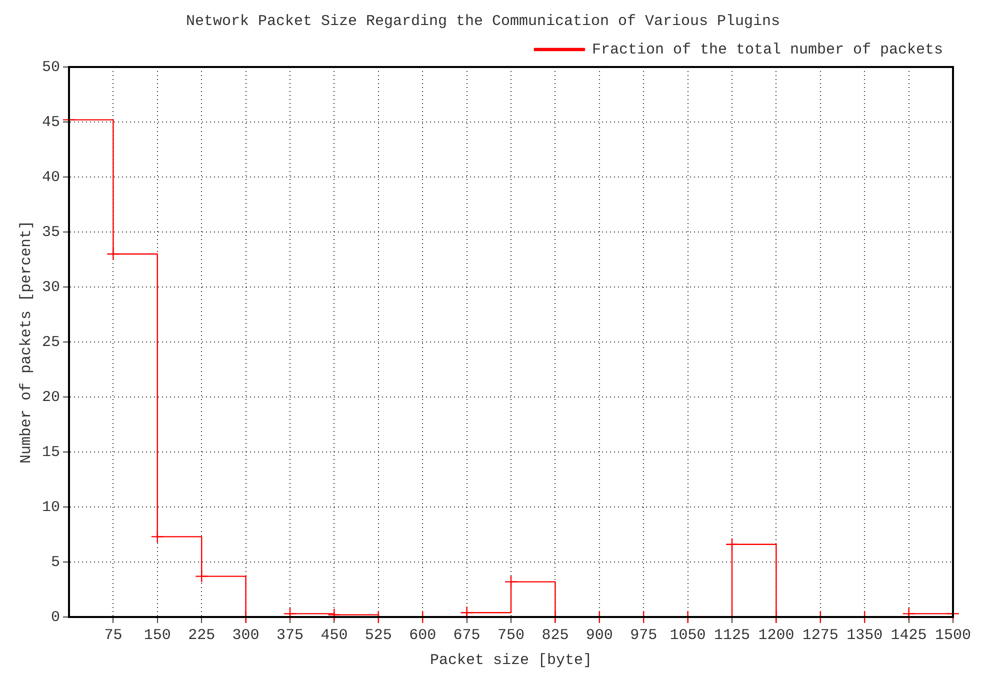 The width and height of the screenshot is (987, 682). I want to click on x-tick-label: 1275, so click(820, 635).